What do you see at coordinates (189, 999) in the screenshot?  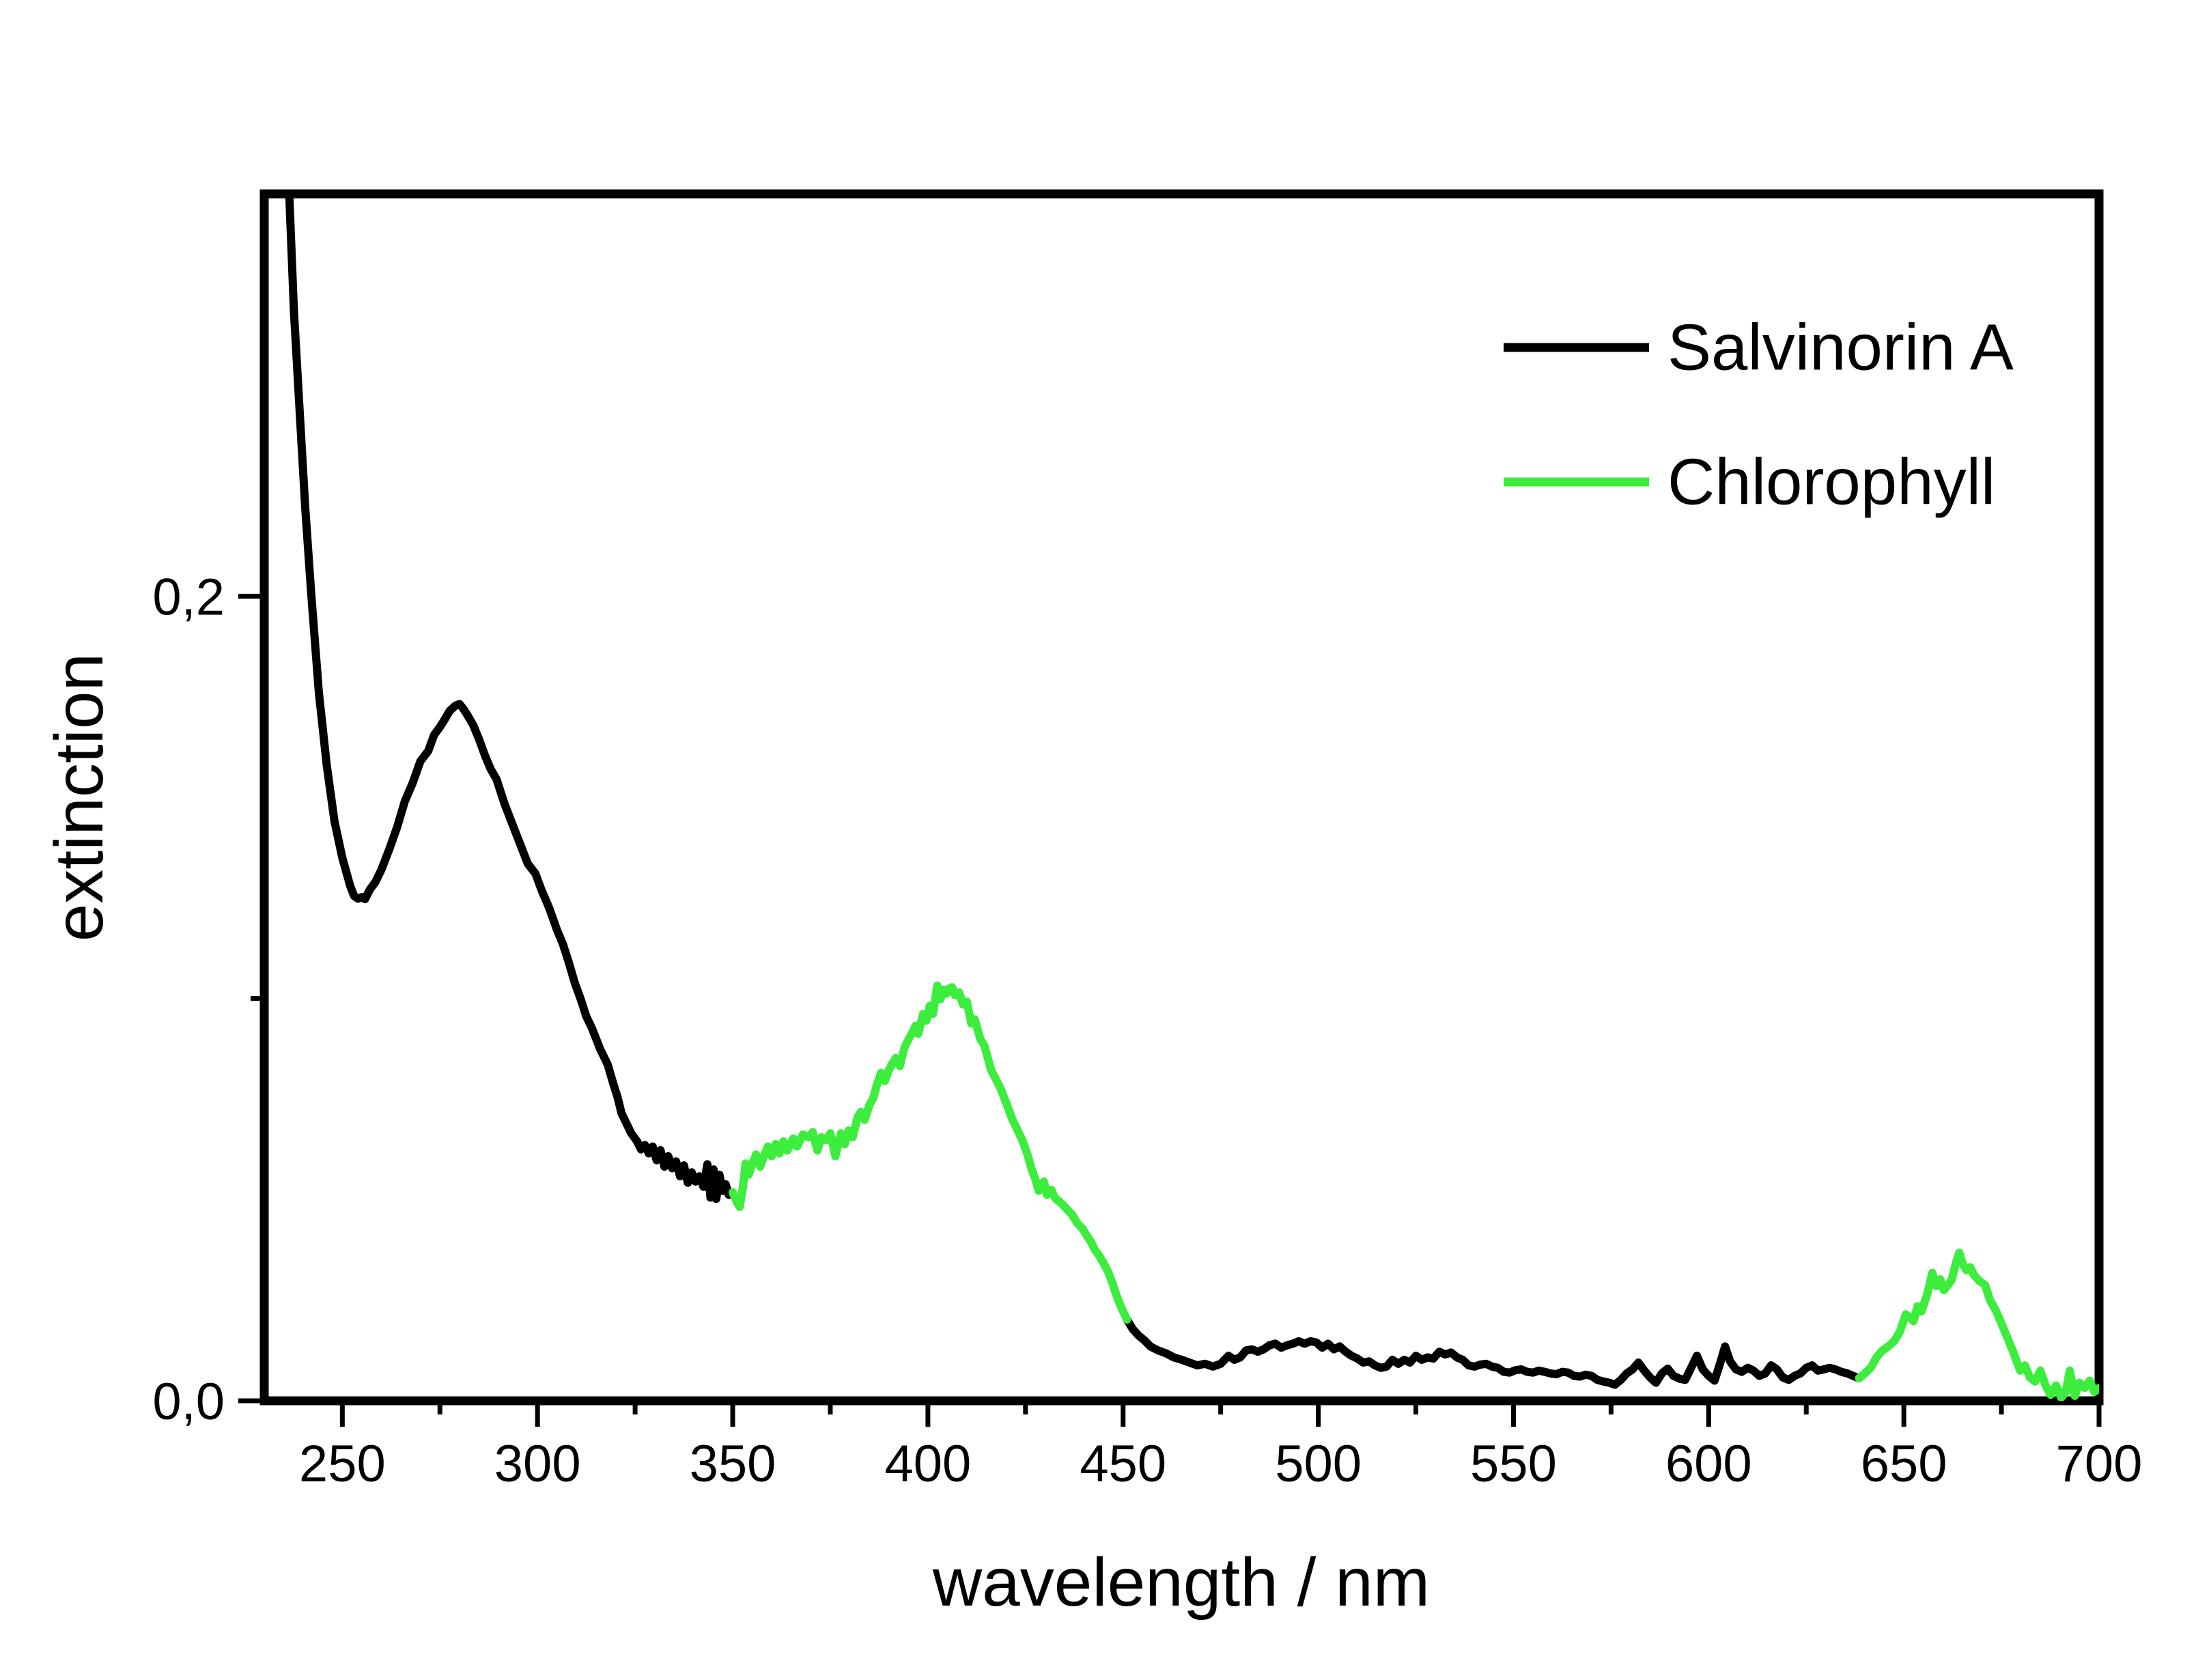 I see `y-tick-labels: 0,0 0,2` at bounding box center [189, 999].